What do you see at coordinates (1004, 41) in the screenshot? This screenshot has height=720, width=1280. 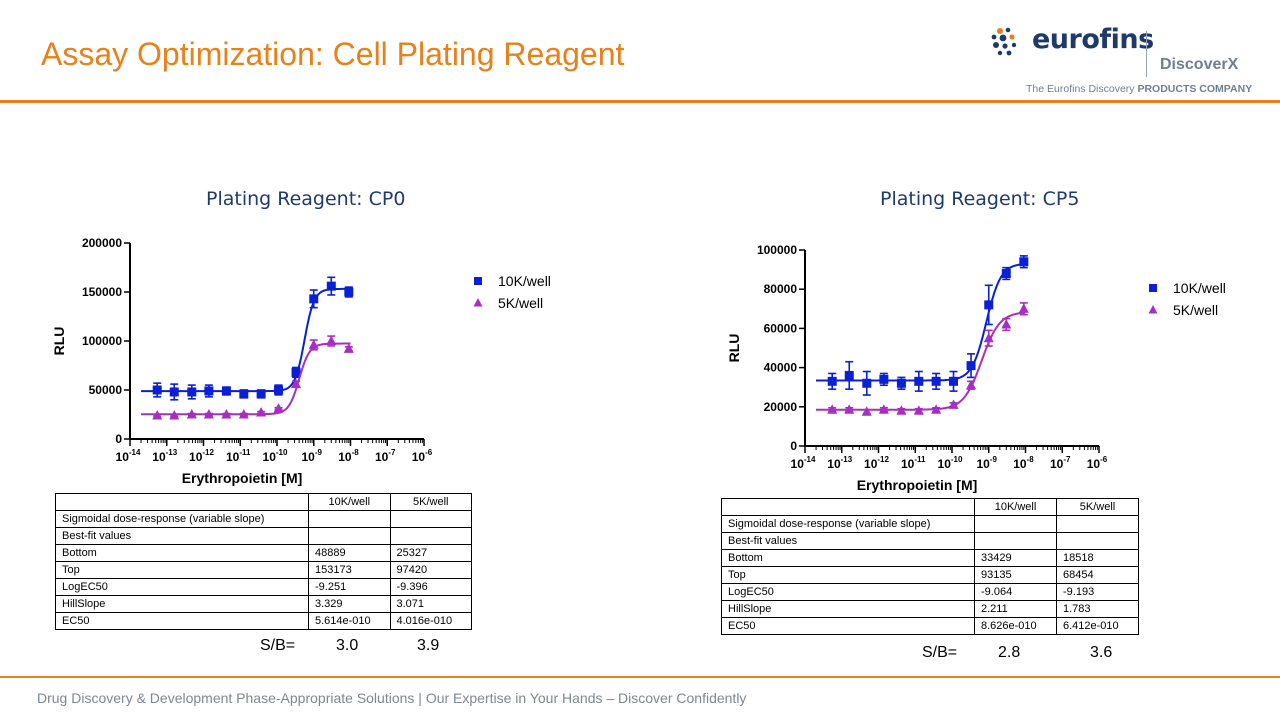 I see `logo-dots-icon` at bounding box center [1004, 41].